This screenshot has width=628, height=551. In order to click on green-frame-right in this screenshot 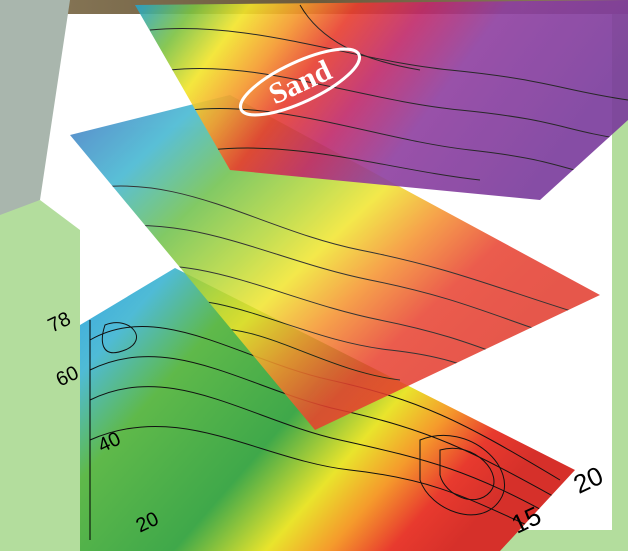, I will do `click(620, 282)`.